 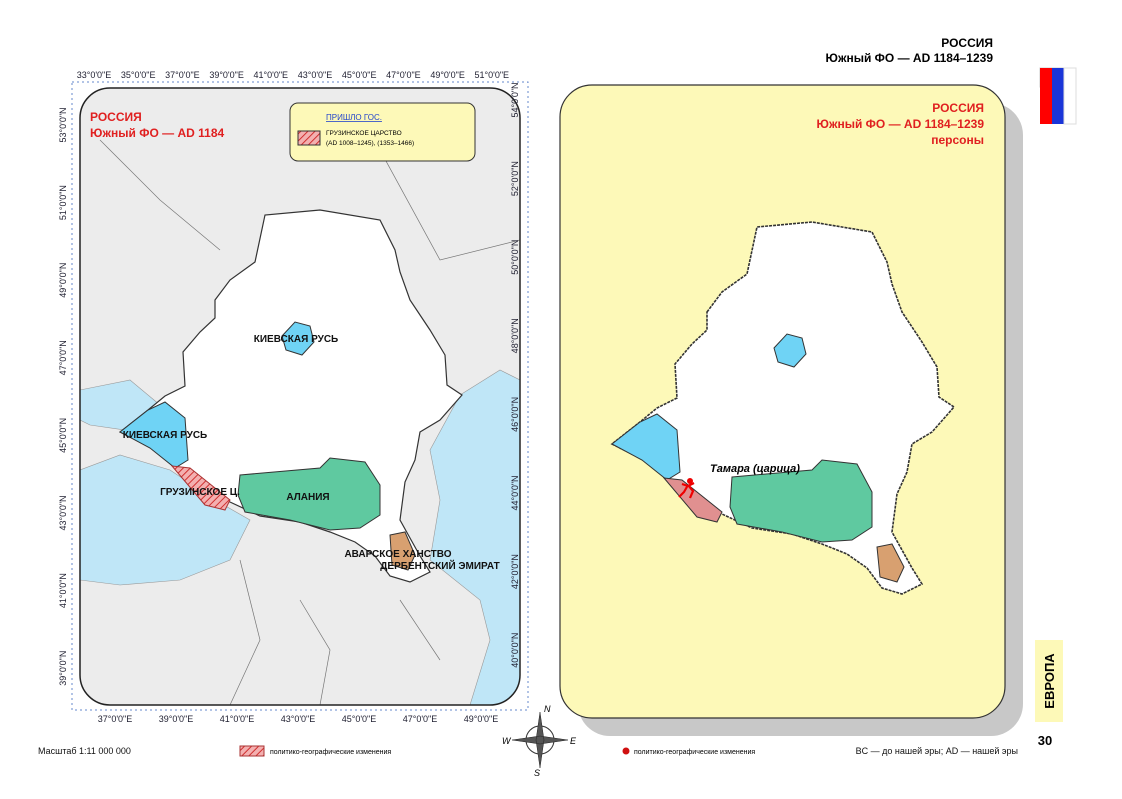 What do you see at coordinates (354, 117) in the screenshot?
I see `legend-heading: ПРИШЛО ГОС.` at bounding box center [354, 117].